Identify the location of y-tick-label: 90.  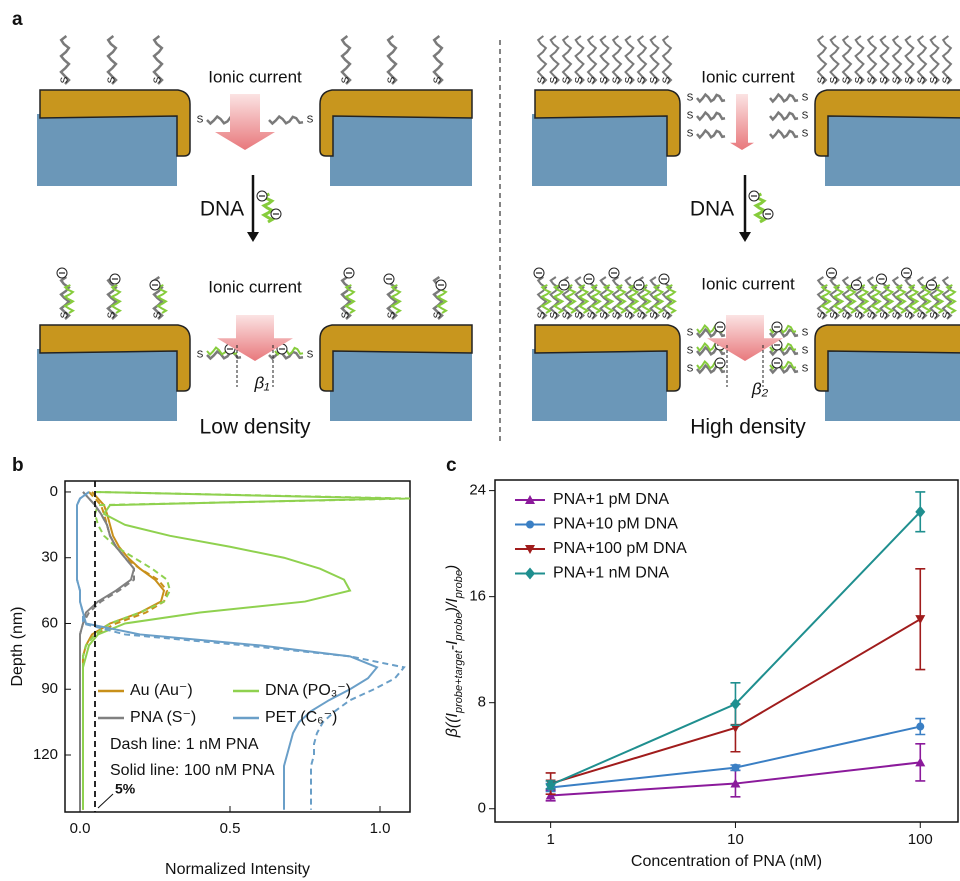
(49, 688).